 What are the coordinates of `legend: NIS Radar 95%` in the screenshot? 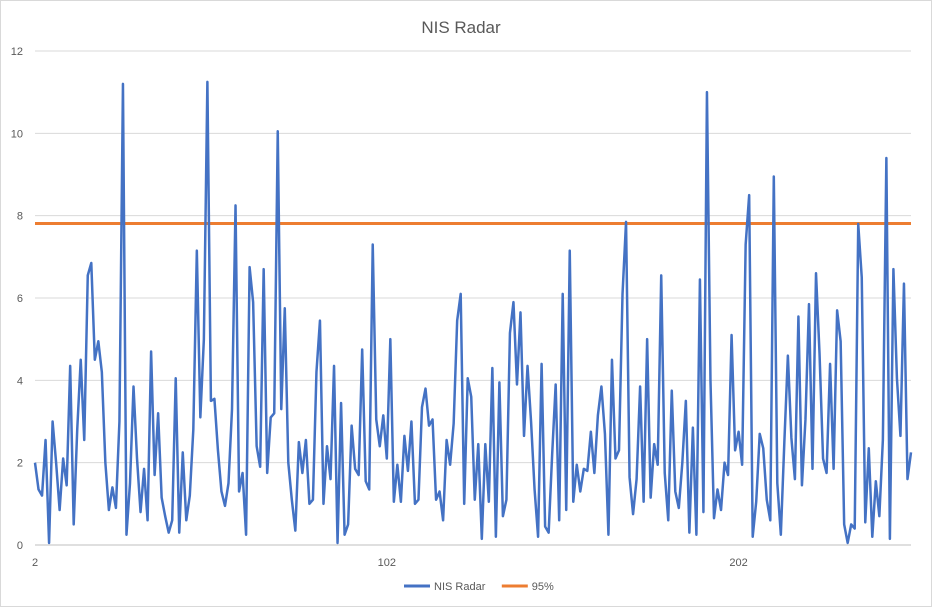 It's located at (479, 587).